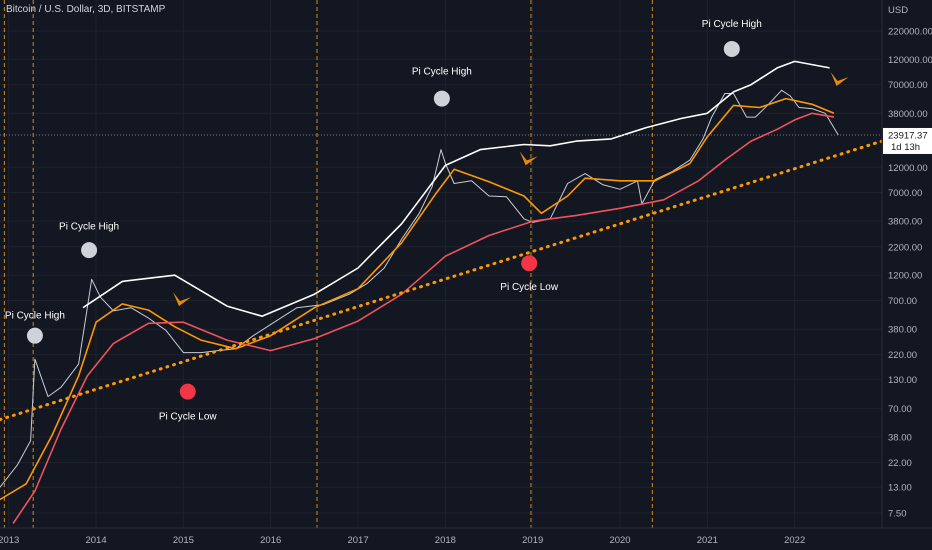  Describe the element at coordinates (905, 276) in the screenshot. I see `y-tick-label: 1200.00` at that location.